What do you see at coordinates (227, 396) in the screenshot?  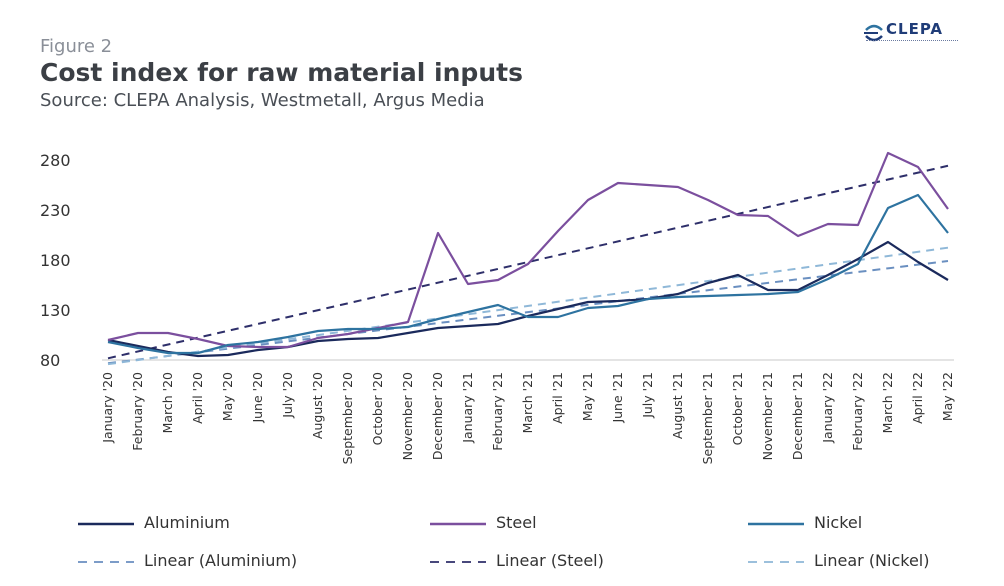 I see `x-tick-label: May '20` at bounding box center [227, 396].